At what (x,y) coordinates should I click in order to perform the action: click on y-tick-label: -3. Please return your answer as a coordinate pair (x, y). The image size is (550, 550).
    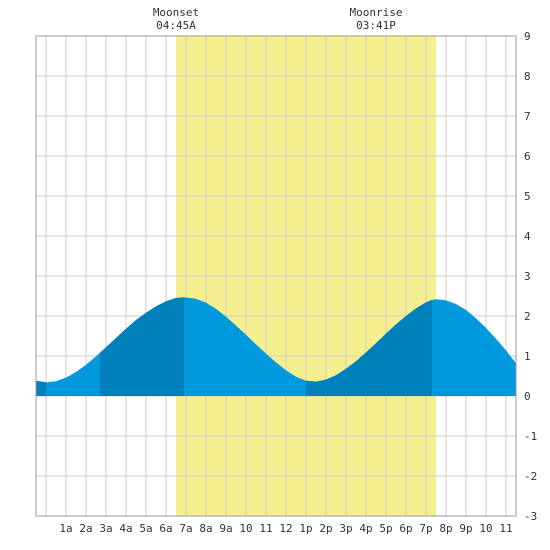
    Looking at the image, I should click on (530, 516).